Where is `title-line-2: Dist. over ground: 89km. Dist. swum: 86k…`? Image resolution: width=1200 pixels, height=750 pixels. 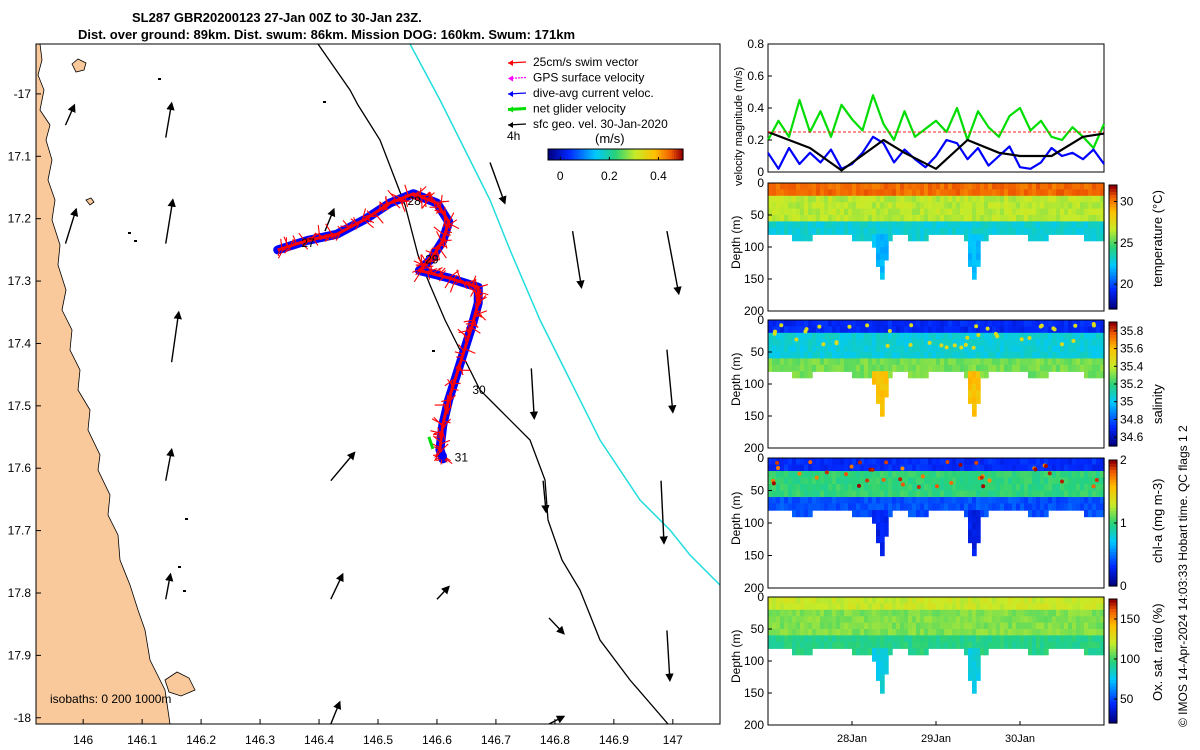
title-line-2: Dist. over ground: 89km. Dist. swum: 86k… is located at coordinates (327, 34).